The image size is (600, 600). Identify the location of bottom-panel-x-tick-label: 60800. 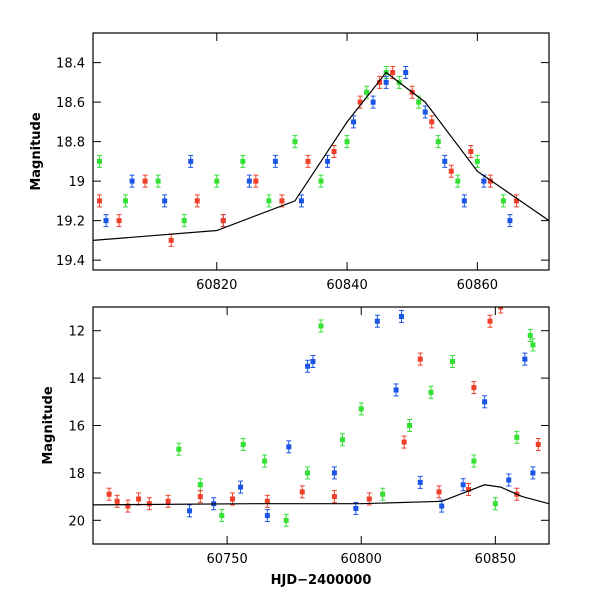
(361, 559).